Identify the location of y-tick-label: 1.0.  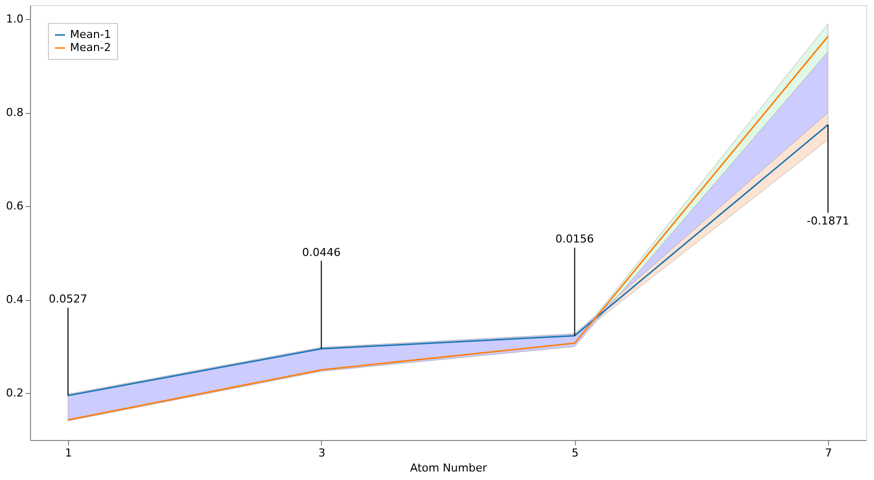
(15, 19).